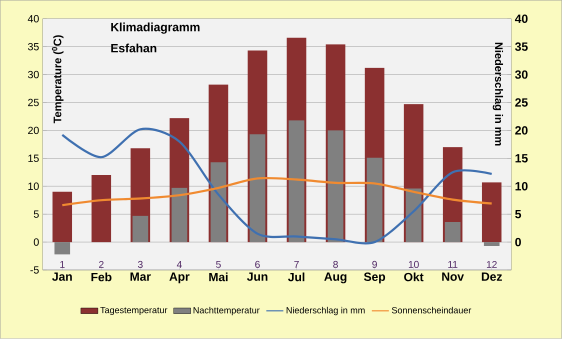 Image resolution: width=562 pixels, height=339 pixels. I want to click on y2-tick-label: 15, so click(522, 158).